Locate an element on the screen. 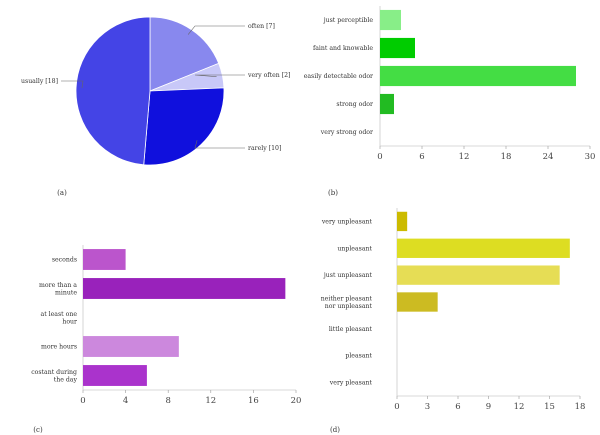  x-tick-label: 30 is located at coordinates (590, 157).